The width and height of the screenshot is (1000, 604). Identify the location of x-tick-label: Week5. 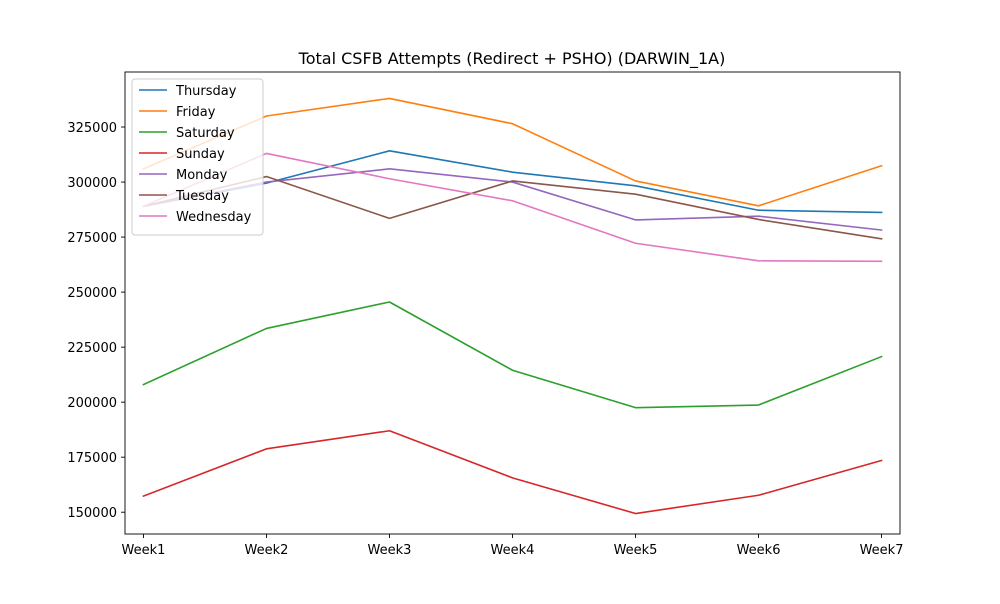
(636, 550).